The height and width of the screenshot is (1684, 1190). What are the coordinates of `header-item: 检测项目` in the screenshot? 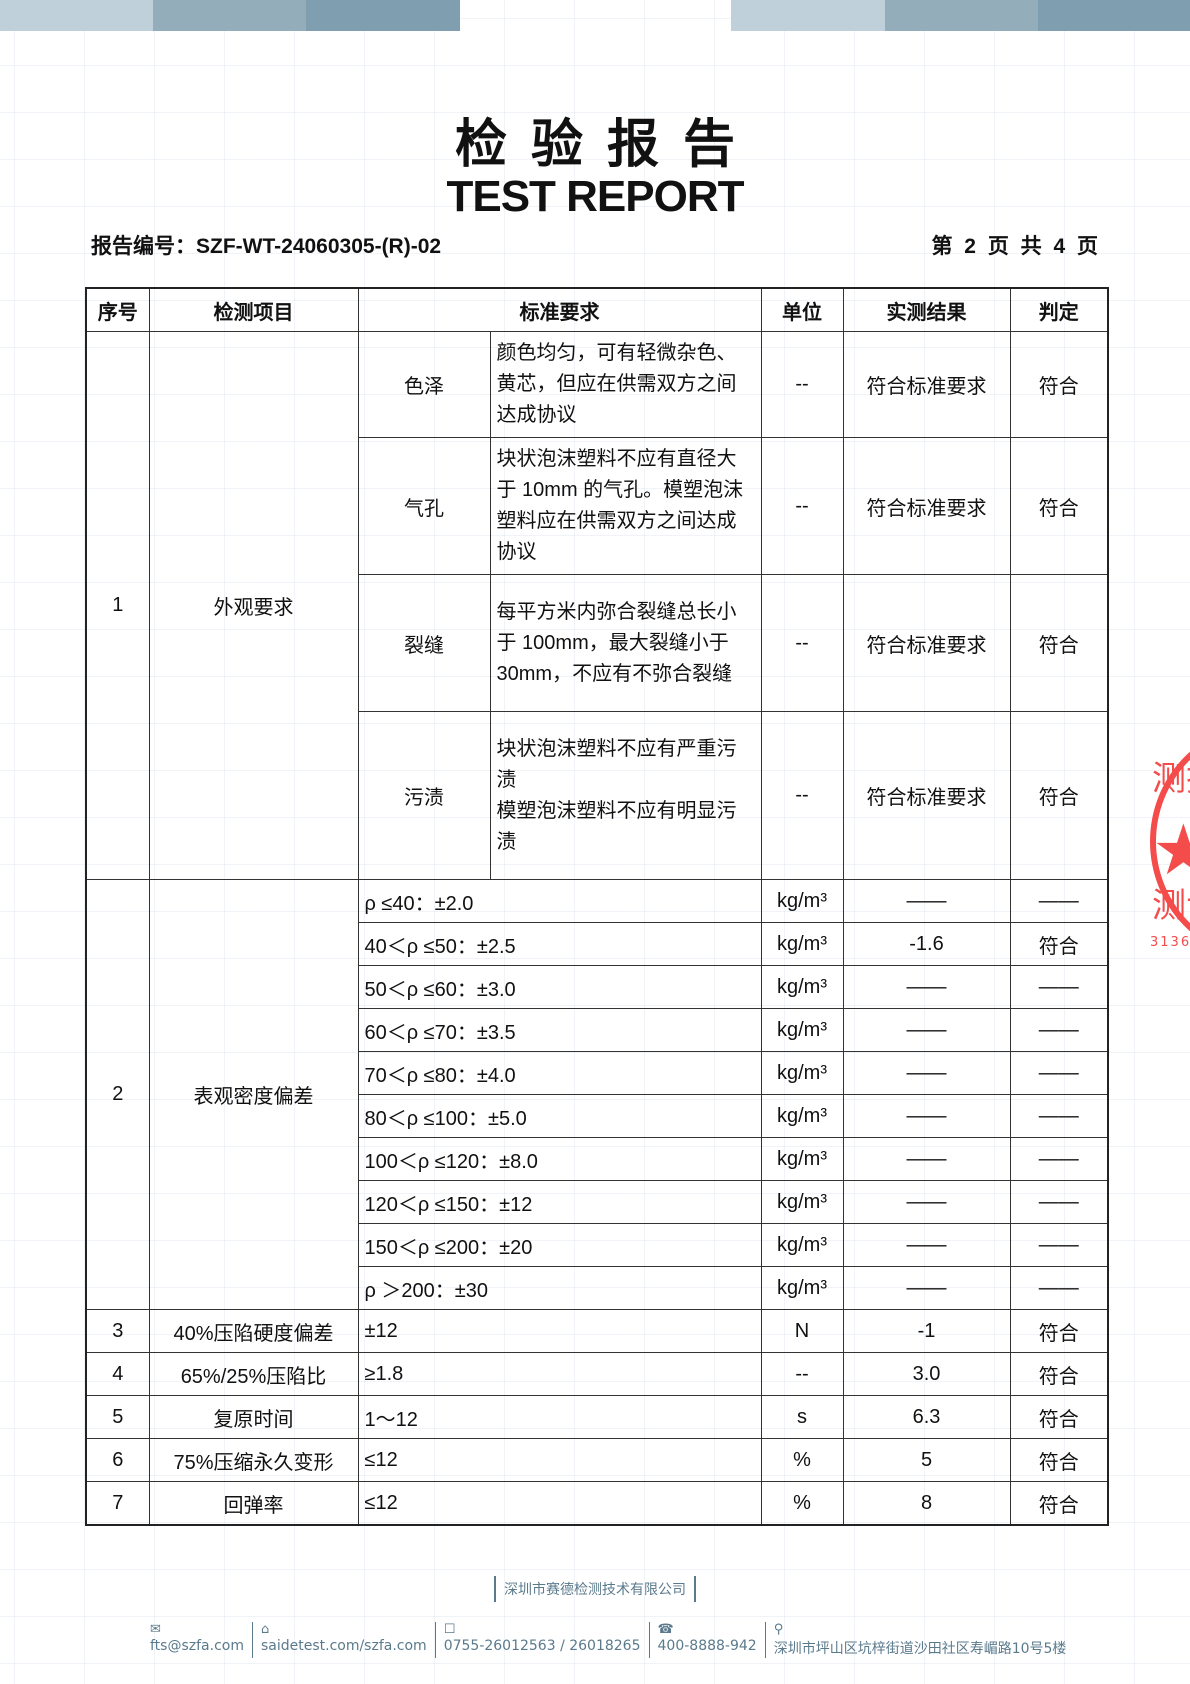 It's located at (253, 309).